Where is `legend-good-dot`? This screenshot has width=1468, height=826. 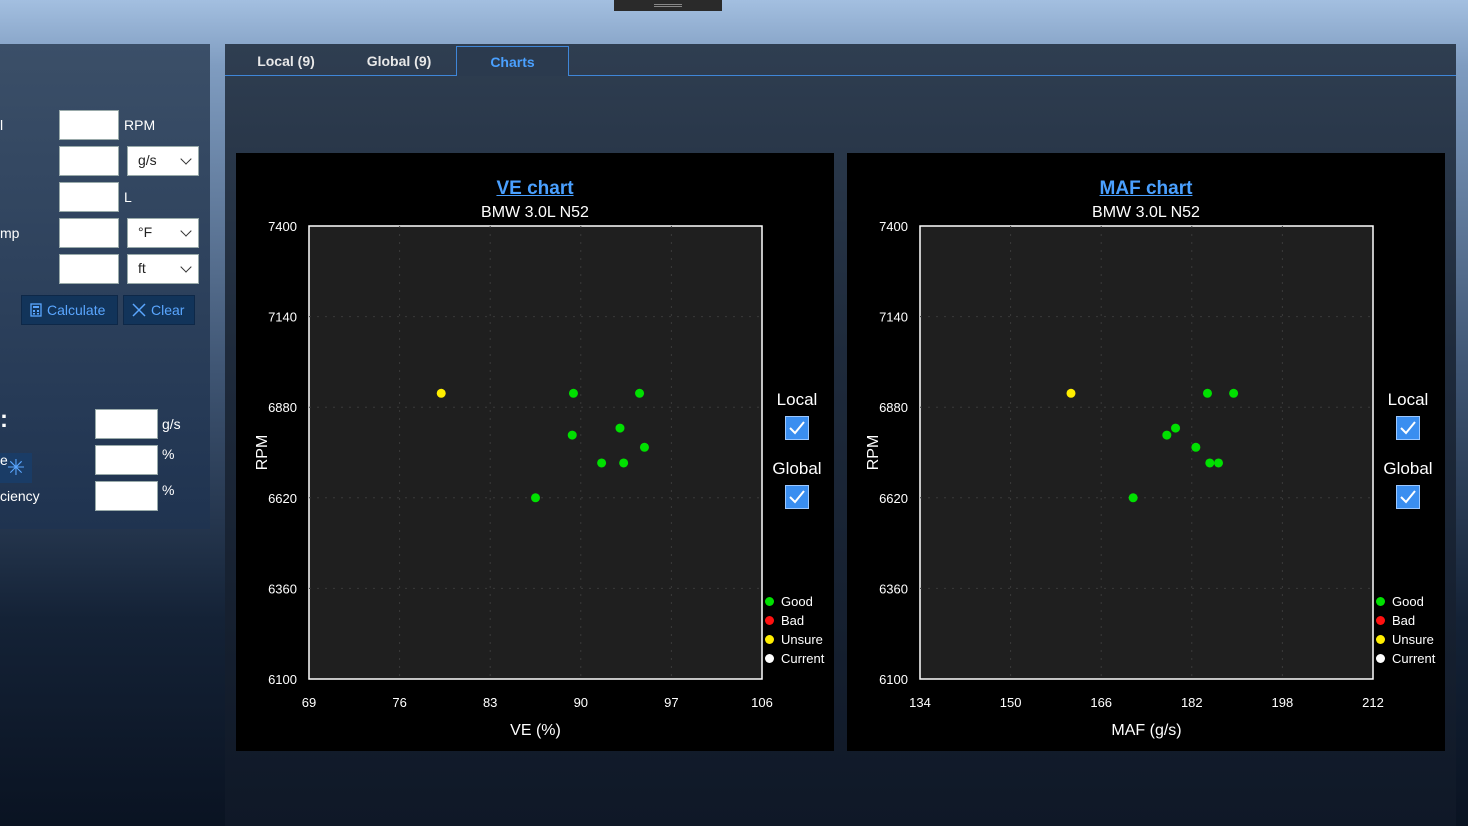
legend-good-dot is located at coordinates (1380, 601).